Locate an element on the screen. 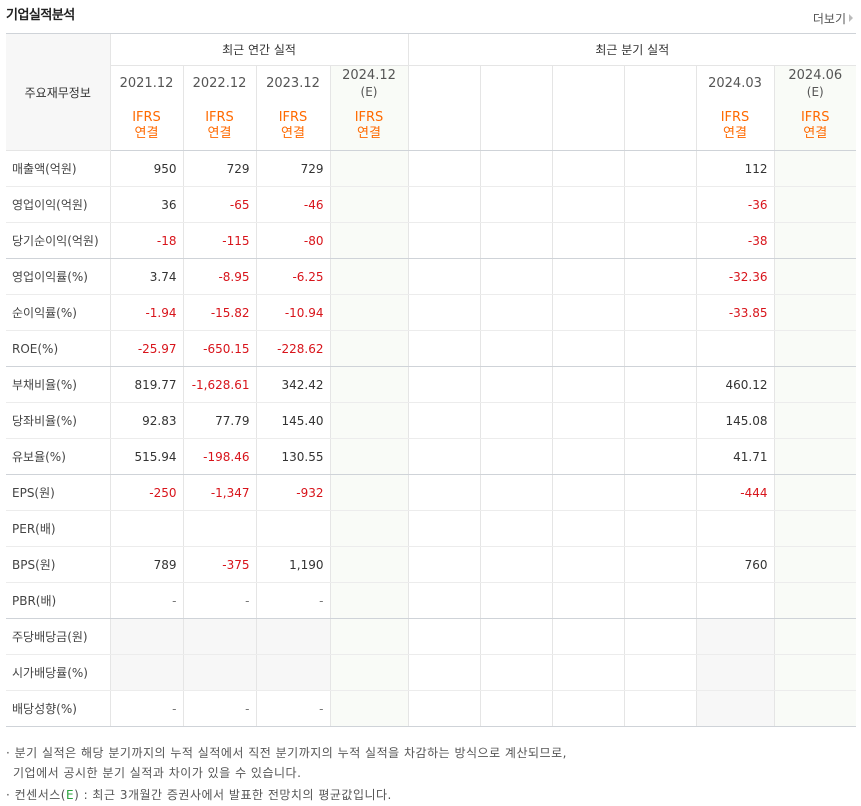 The height and width of the screenshot is (806, 861). table-cell: 342.42 is located at coordinates (292, 384).